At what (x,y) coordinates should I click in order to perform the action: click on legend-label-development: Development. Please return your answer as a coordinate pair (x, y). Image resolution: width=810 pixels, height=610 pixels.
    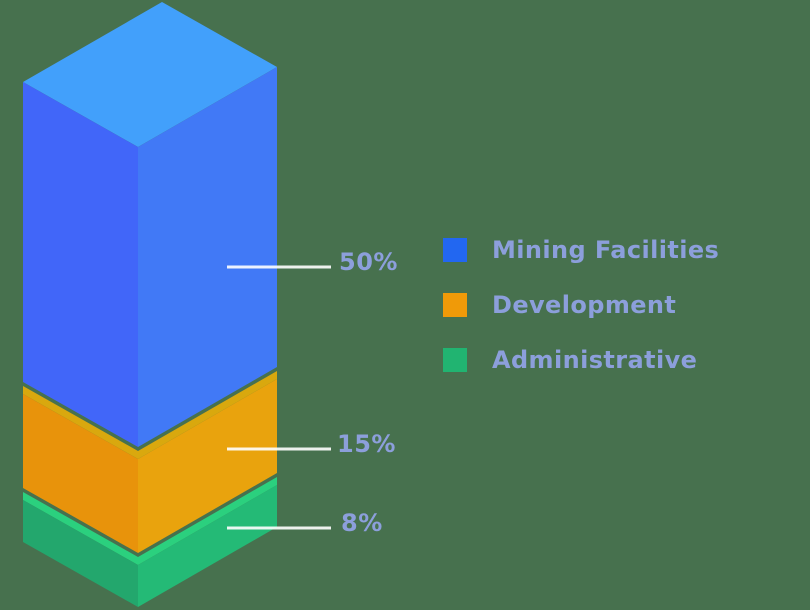
    Looking at the image, I should click on (584, 305).